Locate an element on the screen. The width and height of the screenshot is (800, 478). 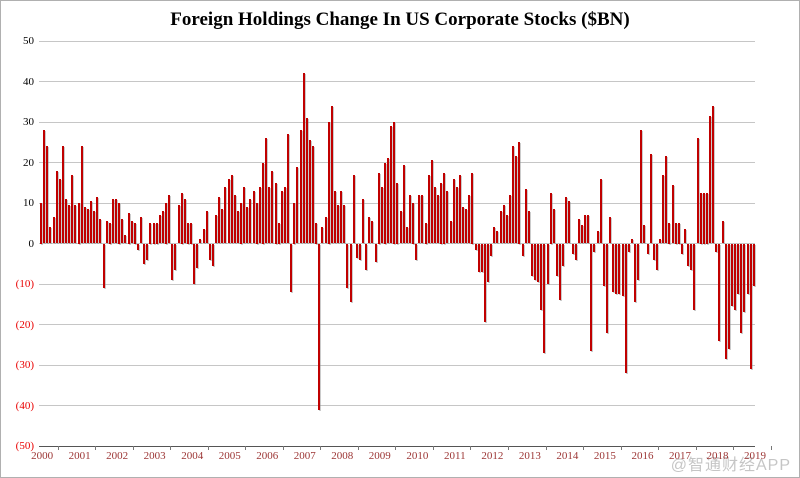
y-axis-tick-label: (20) is located at coordinates (24, 324).